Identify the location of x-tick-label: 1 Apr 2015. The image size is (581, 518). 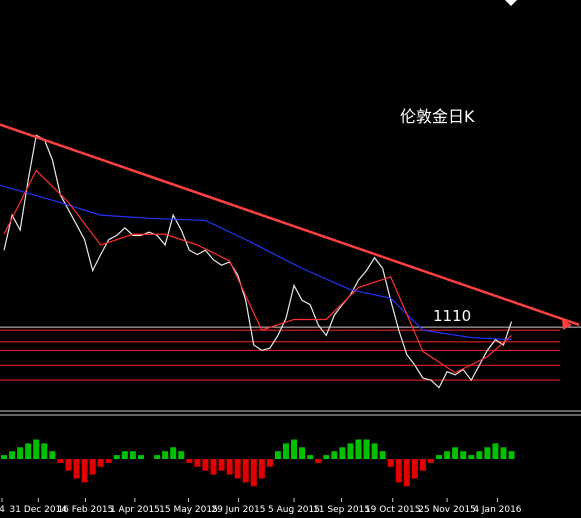
(135, 510).